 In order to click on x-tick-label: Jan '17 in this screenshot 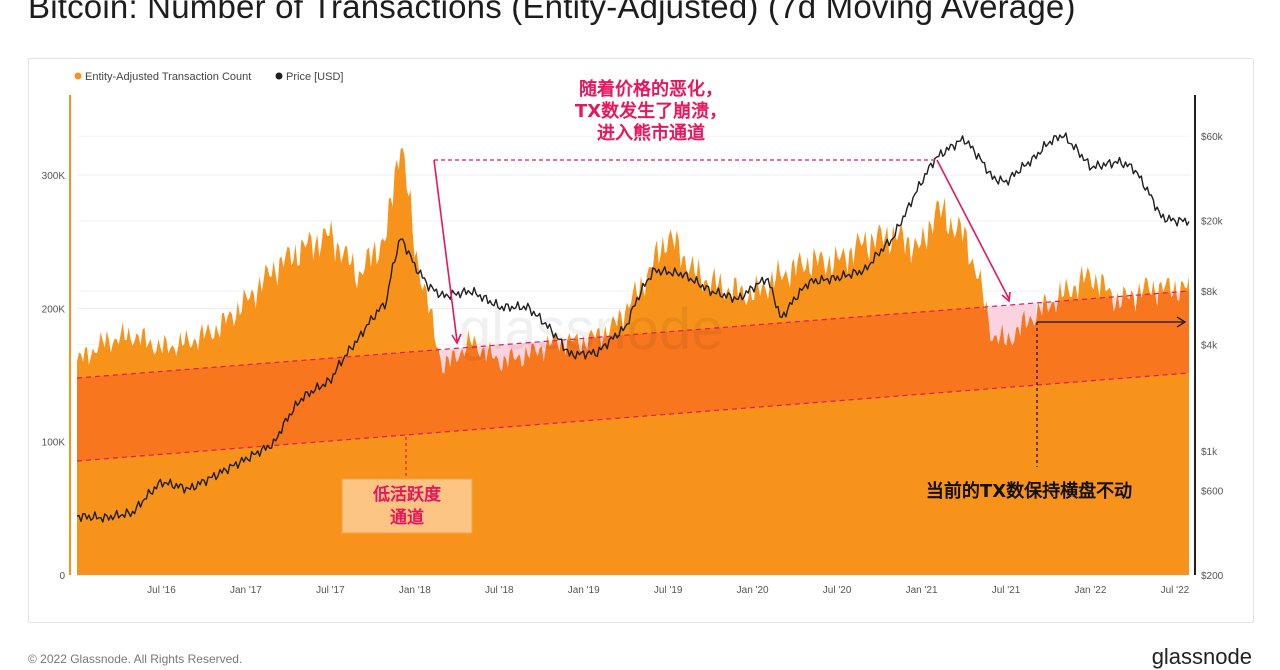, I will do `click(246, 590)`.